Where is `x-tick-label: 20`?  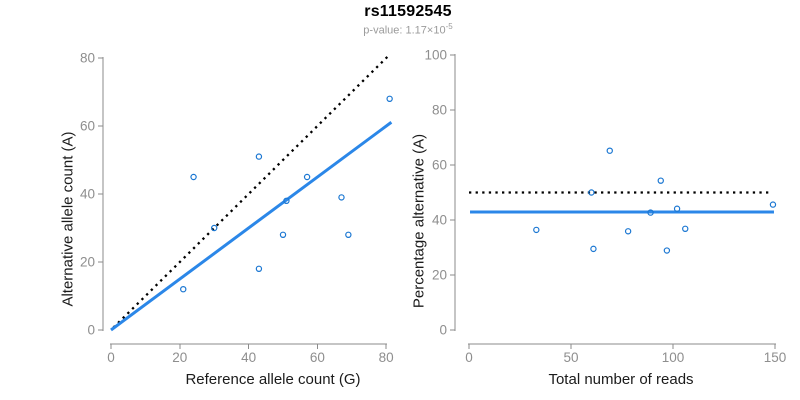
x-tick-label: 20 is located at coordinates (179, 357).